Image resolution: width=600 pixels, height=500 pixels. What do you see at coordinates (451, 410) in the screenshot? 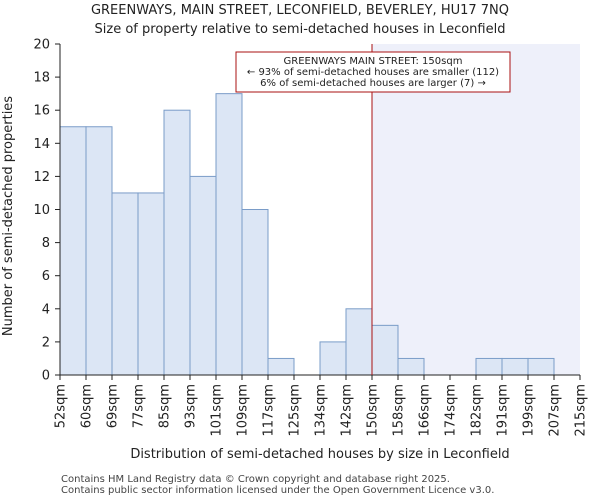
I see `x-tick-label: 174sqm` at bounding box center [451, 410].